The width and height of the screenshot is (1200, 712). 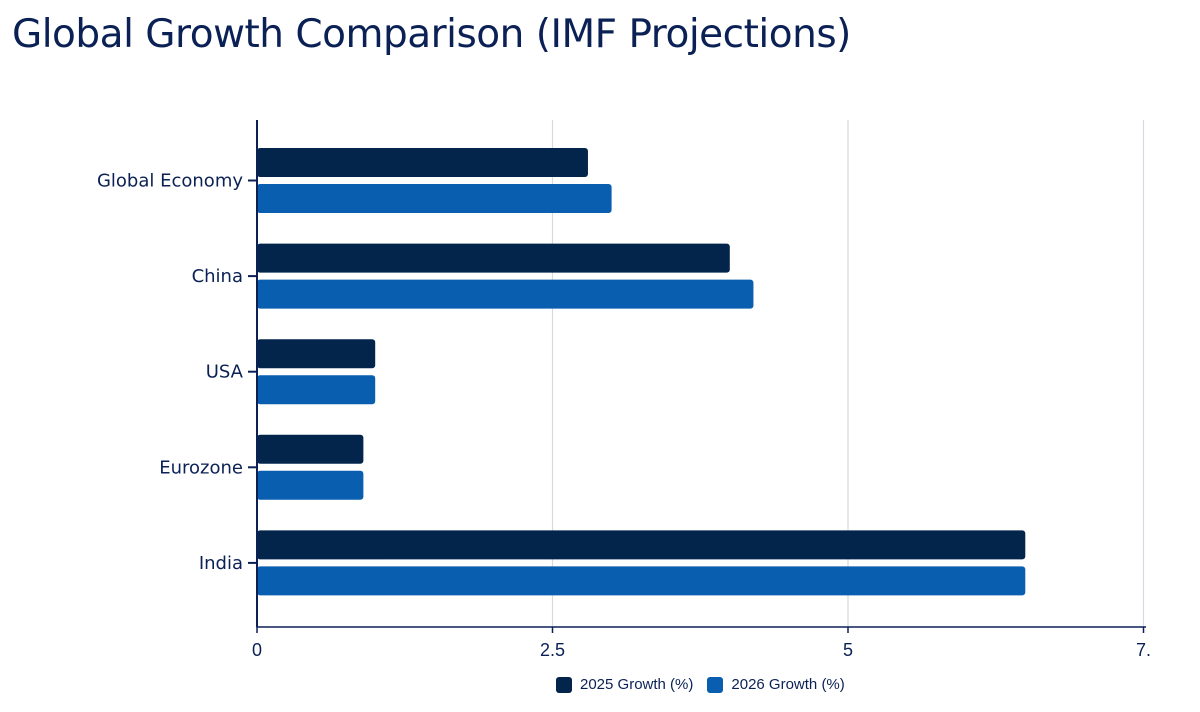 What do you see at coordinates (493, 258) in the screenshot?
I see `bar-2025-china` at bounding box center [493, 258].